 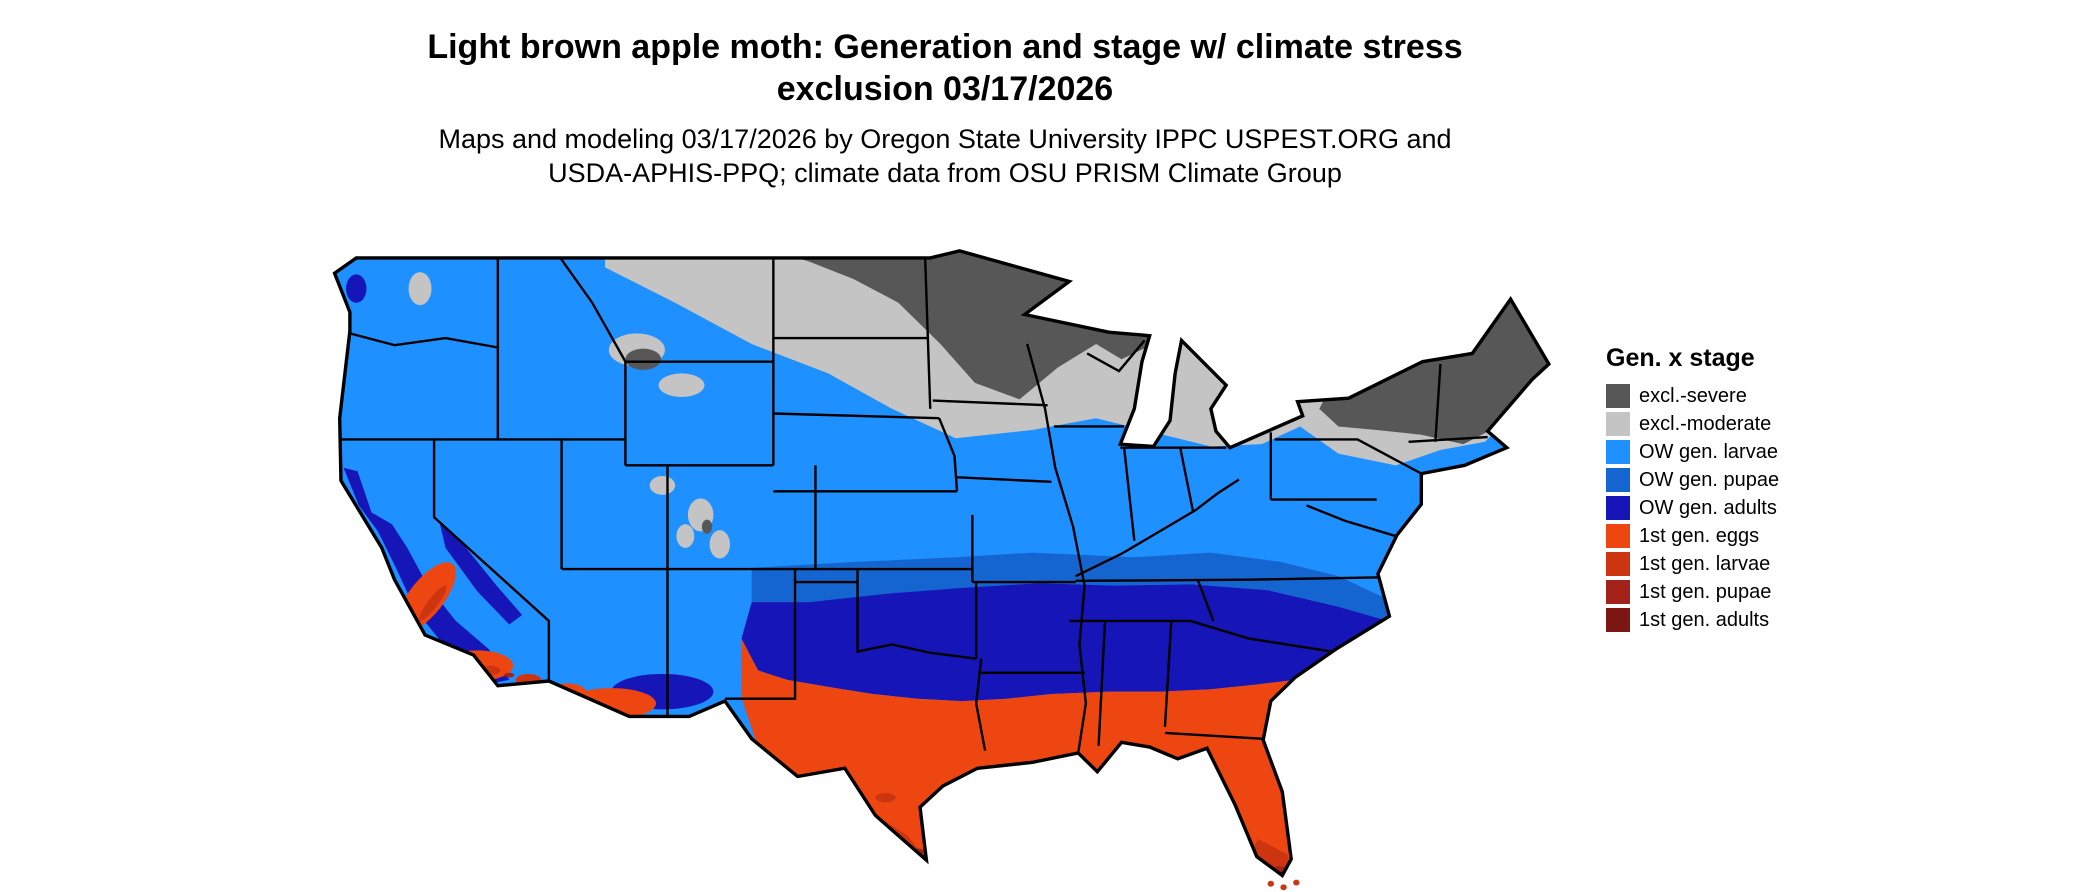 I want to click on legend-label: 1st gen. adults, so click(x=1704, y=619).